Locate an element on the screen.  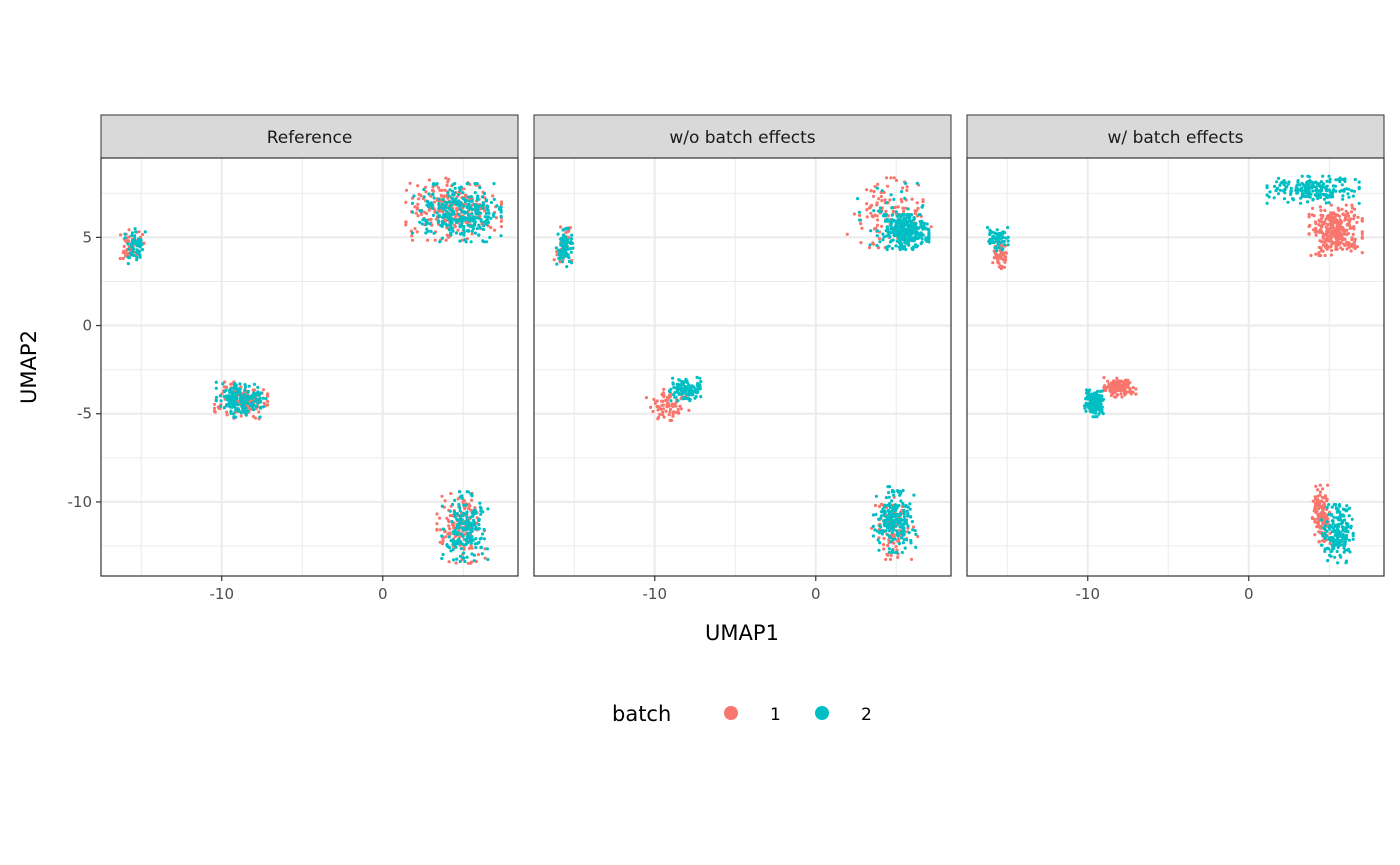
x-tick-label: -10 is located at coordinates (1088, 594).